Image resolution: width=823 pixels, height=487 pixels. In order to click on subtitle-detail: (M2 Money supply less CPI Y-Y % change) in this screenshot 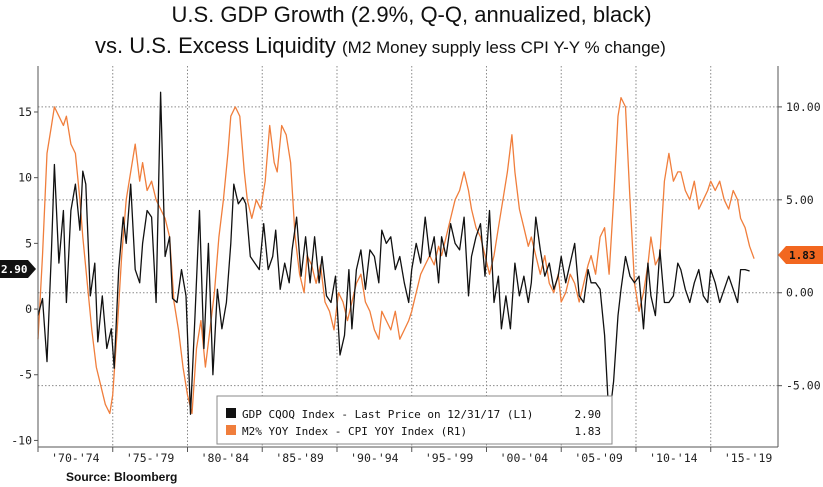, I will do `click(504, 47)`.